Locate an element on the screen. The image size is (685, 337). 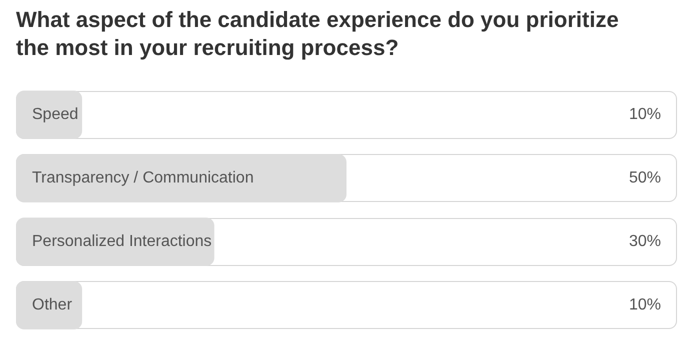
y-tick-label: Transparency / Communication is located at coordinates (143, 178).